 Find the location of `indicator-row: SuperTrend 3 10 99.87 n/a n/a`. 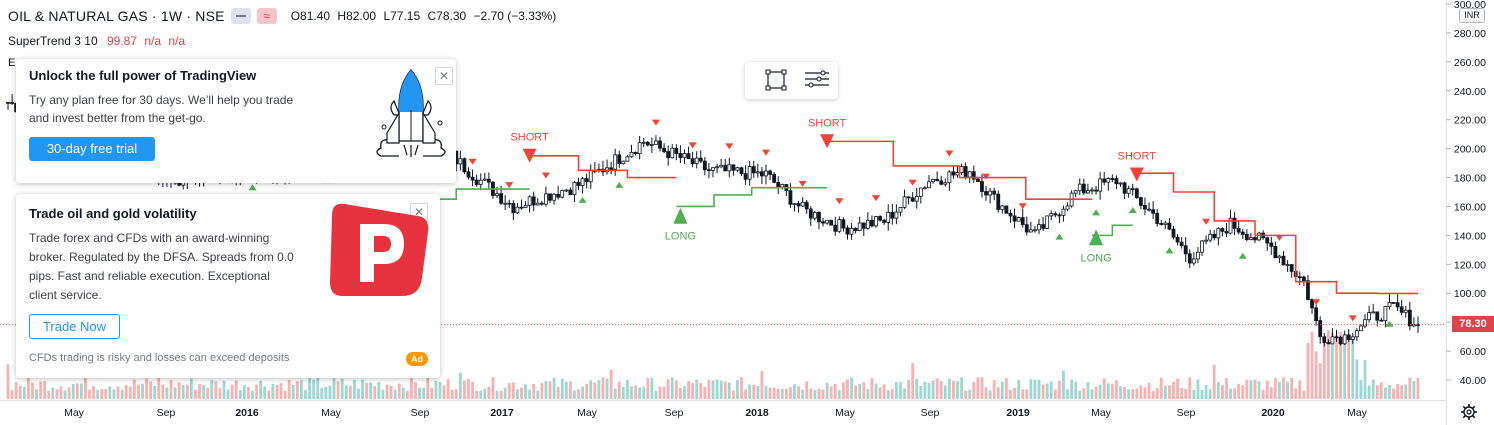

indicator-row: SuperTrend 3 10 99.87 n/a n/a is located at coordinates (96, 41).